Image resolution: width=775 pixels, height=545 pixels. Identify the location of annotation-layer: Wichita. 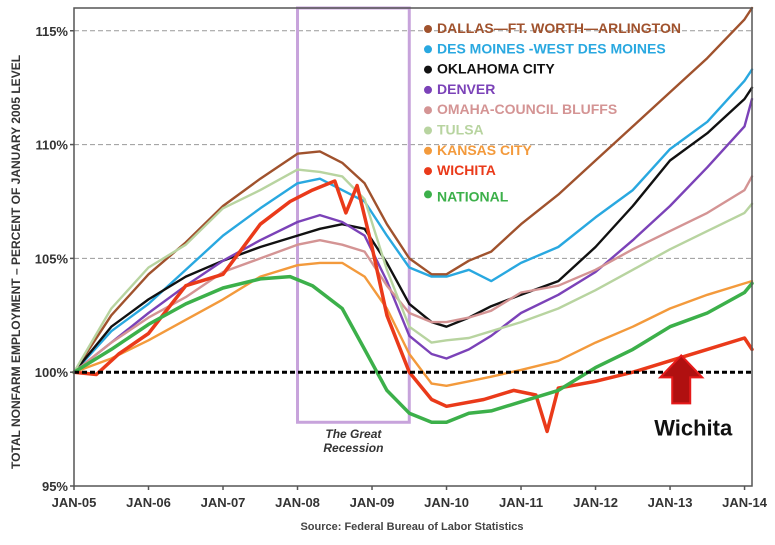
(693, 396).